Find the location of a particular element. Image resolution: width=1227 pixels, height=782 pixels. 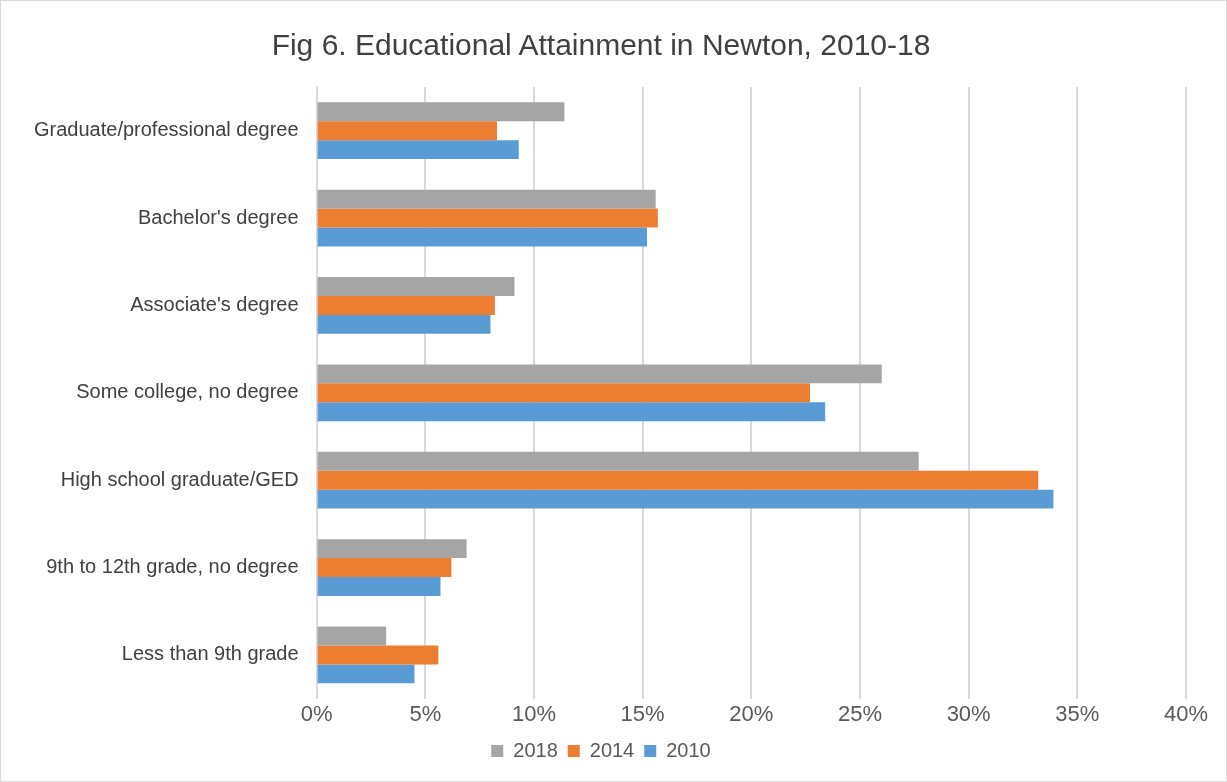

y-tick-label: Some college, no degree is located at coordinates (187, 391).